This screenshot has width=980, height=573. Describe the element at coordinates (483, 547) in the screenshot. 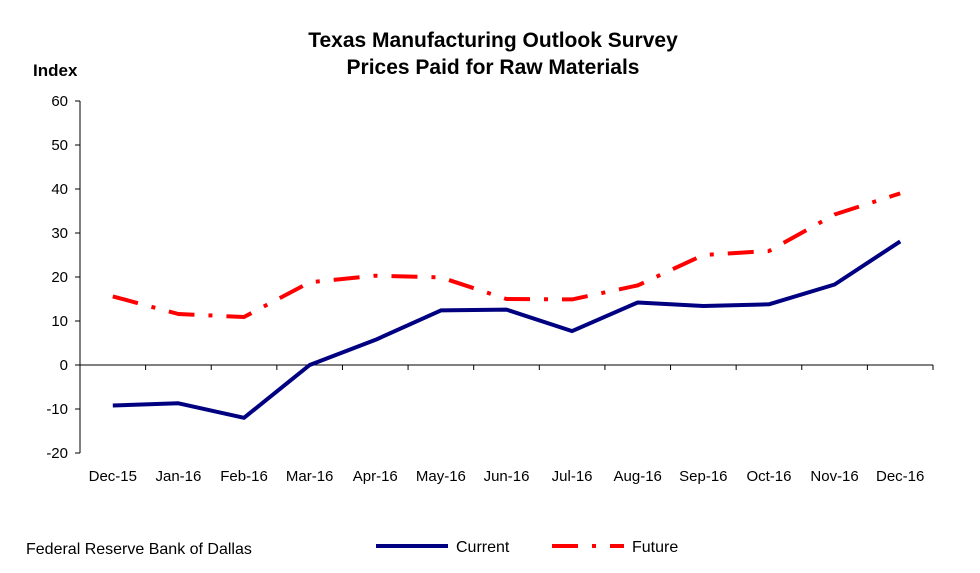

I see `legend-label-current: Current` at that location.